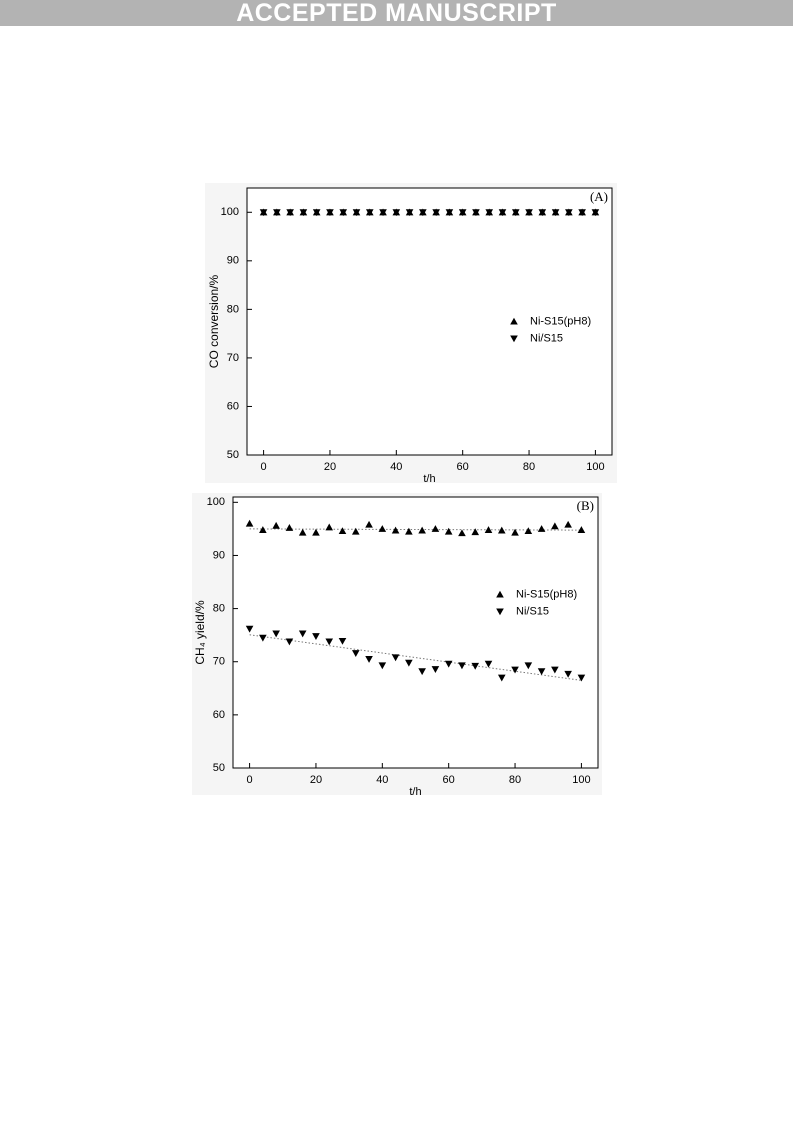 The width and height of the screenshot is (793, 1121). What do you see at coordinates (200, 632) in the screenshot?
I see `y-axis-label: CH₄ yield/%` at bounding box center [200, 632].